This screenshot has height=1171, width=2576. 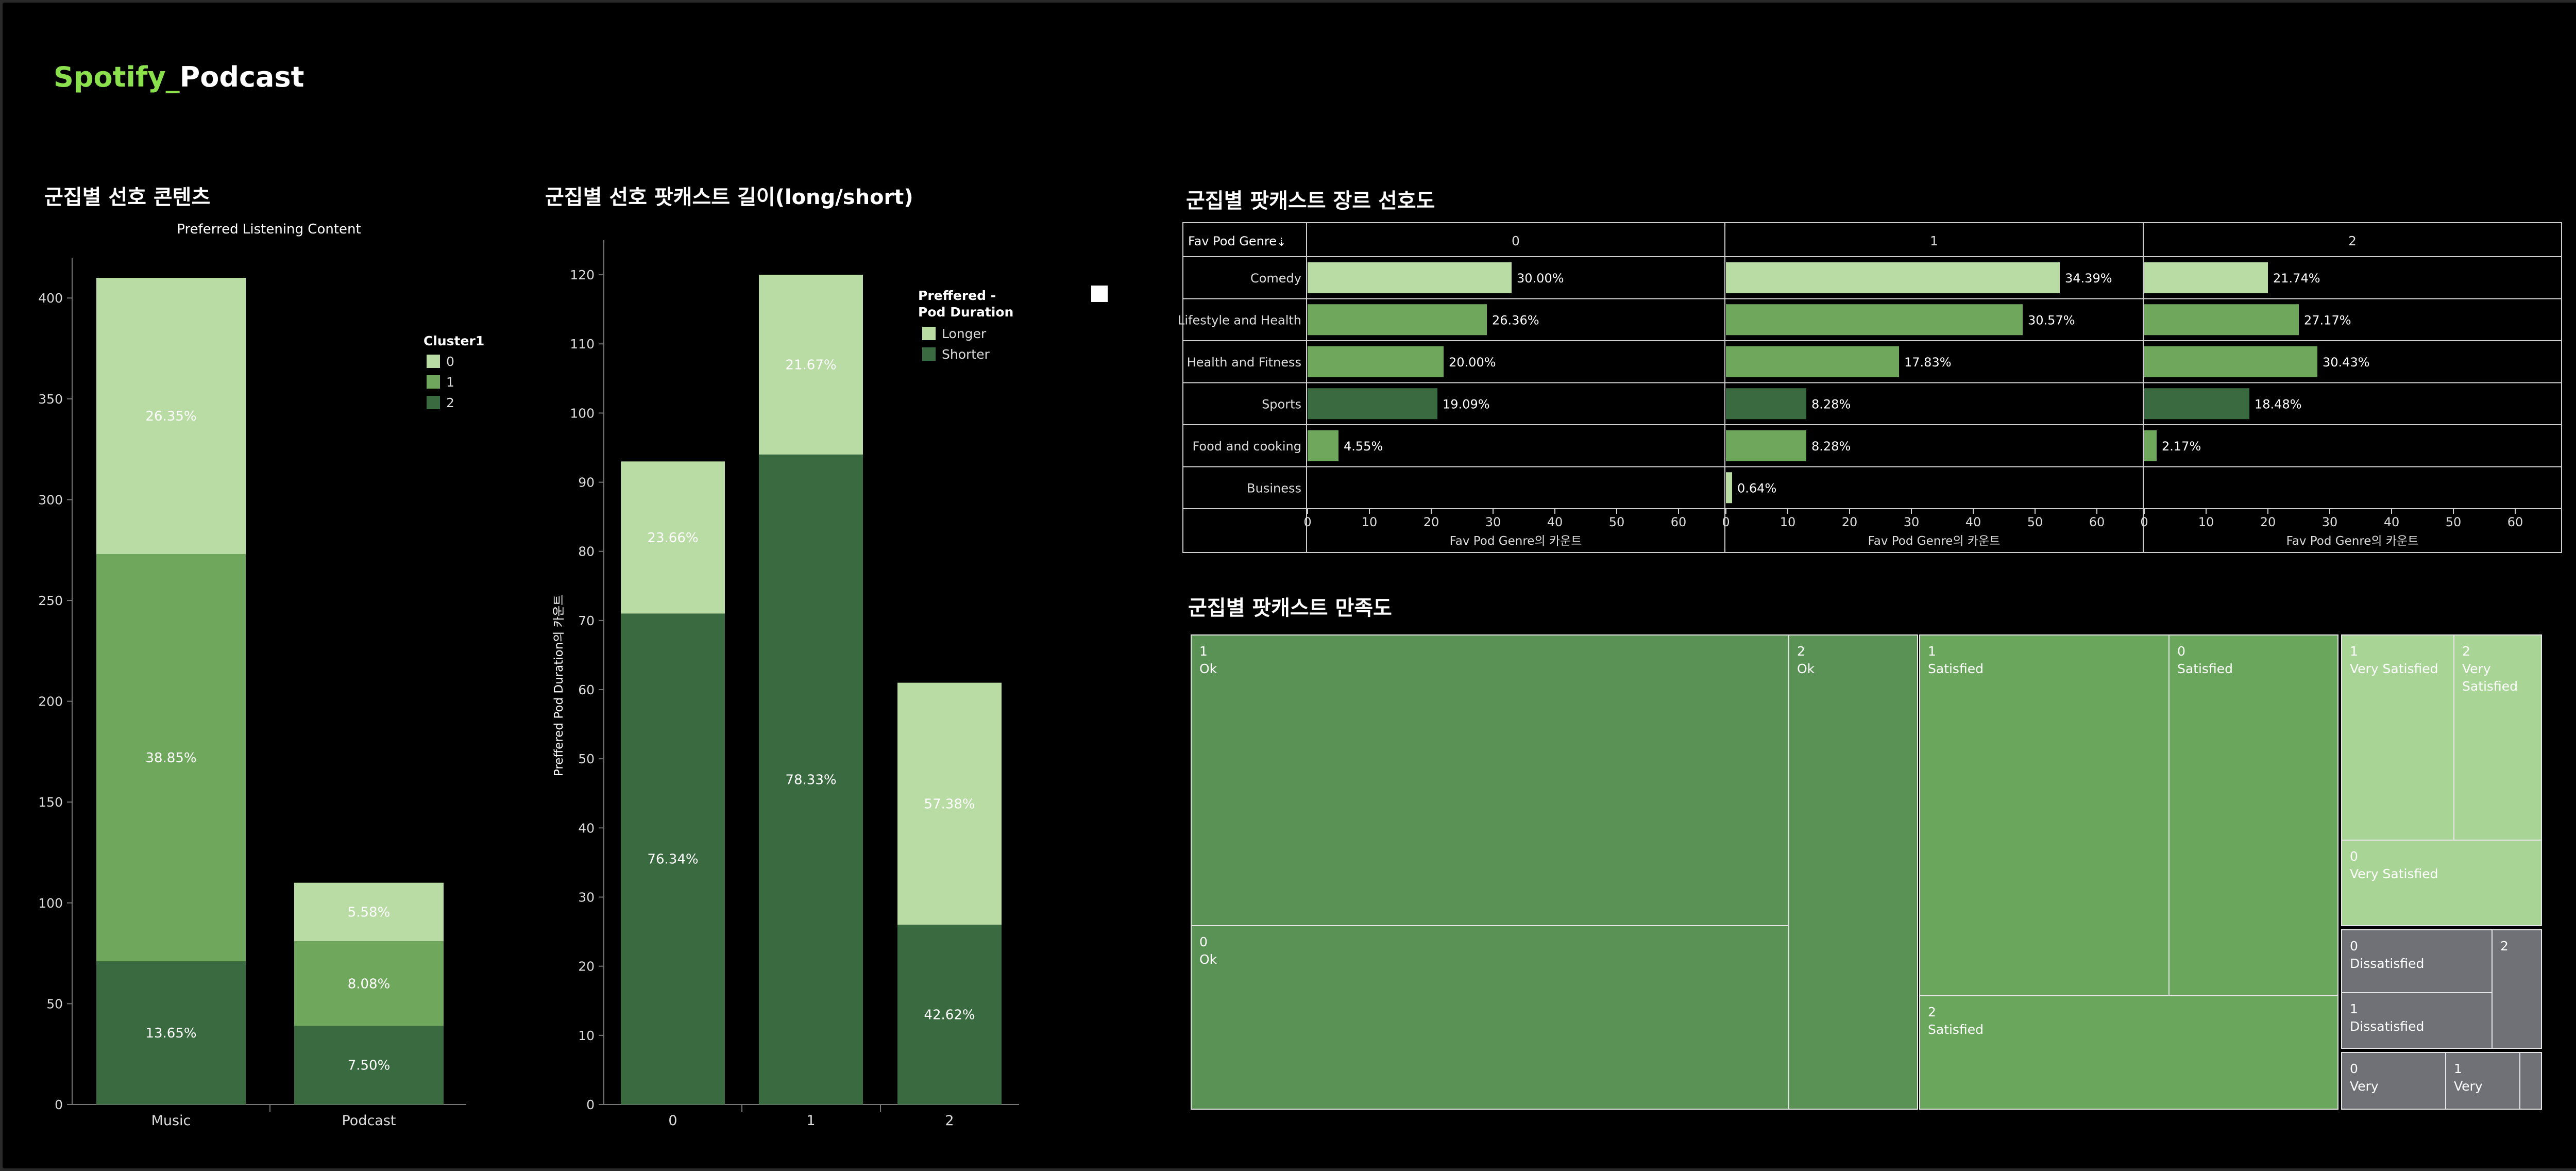 What do you see at coordinates (453, 340) in the screenshot?
I see `chart1-legend-title: Cluster1` at bounding box center [453, 340].